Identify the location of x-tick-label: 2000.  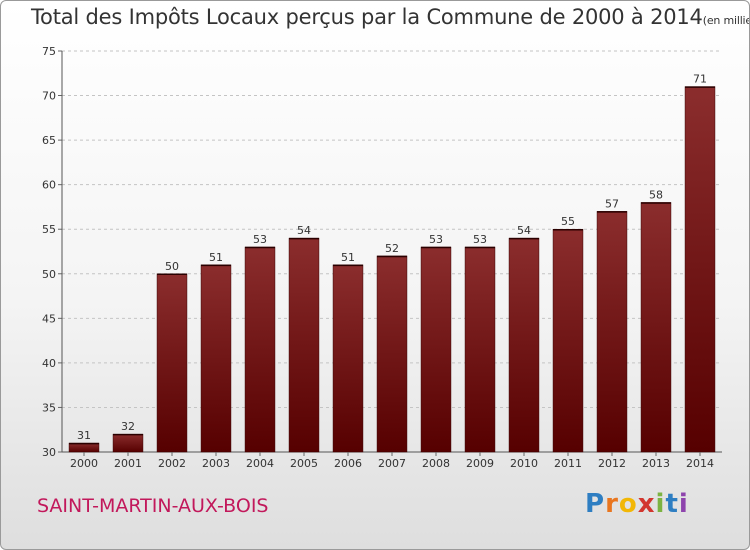
(84, 463).